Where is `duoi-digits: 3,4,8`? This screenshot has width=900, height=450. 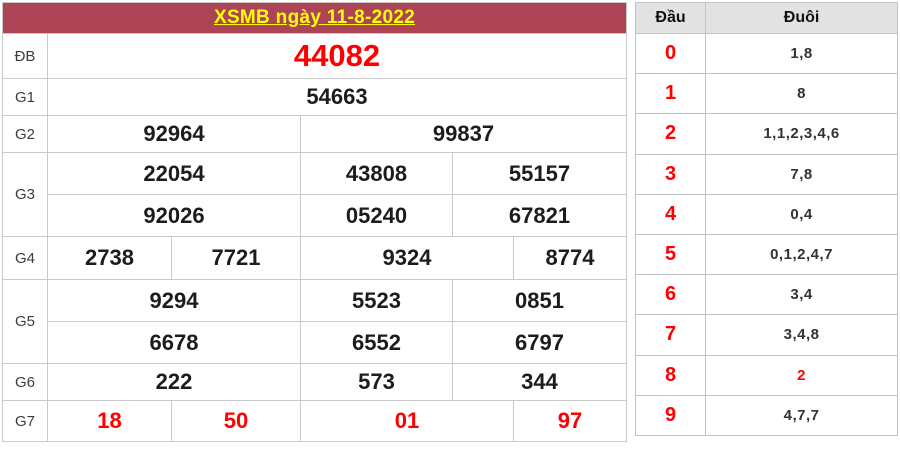 duoi-digits: 3,4,8 is located at coordinates (802, 335).